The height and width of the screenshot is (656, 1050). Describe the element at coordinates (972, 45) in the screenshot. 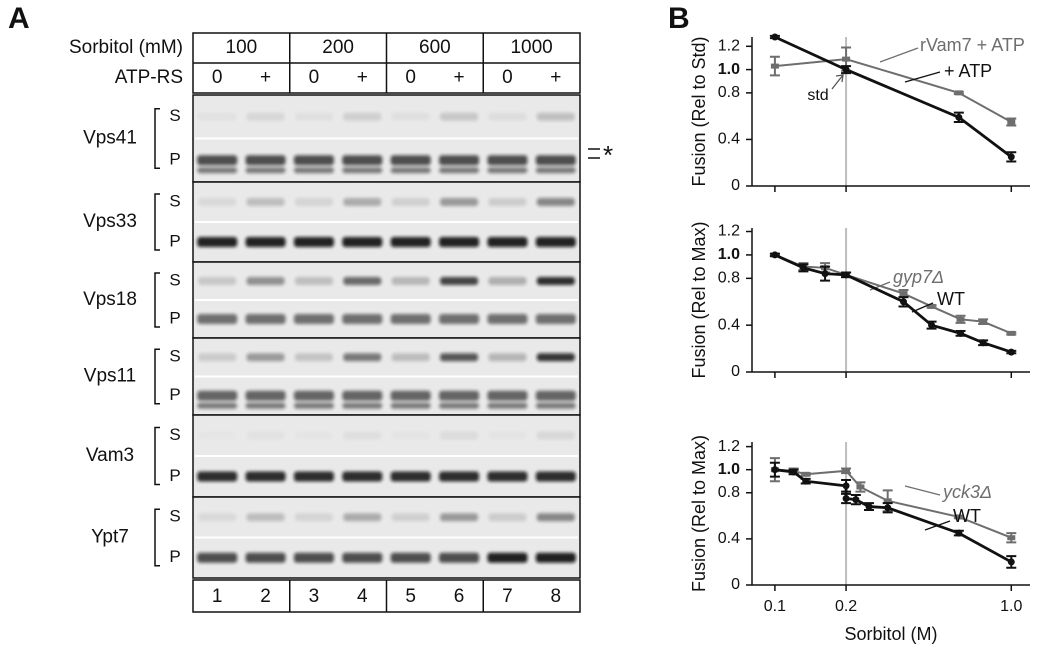

I see `series-label: rVam7 + ATP` at that location.